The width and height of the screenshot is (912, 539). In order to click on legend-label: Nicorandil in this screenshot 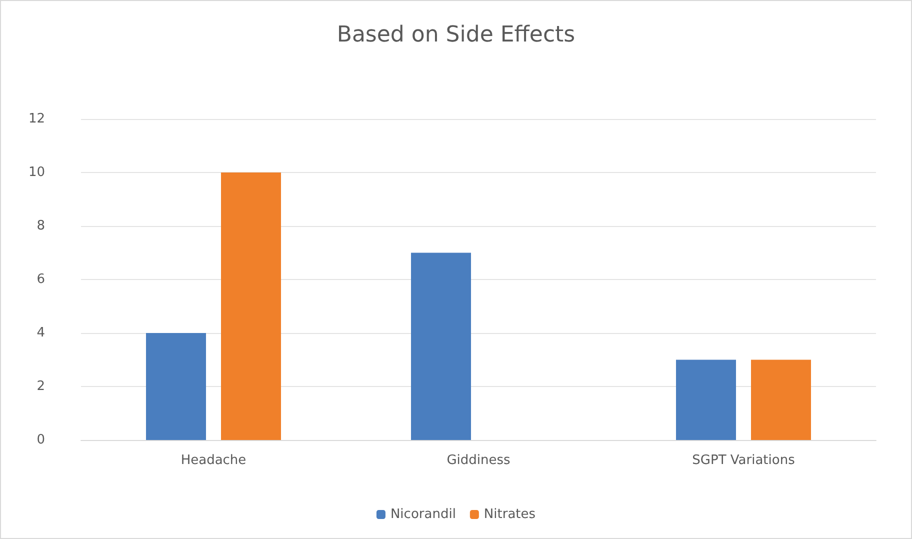, I will do `click(423, 514)`.